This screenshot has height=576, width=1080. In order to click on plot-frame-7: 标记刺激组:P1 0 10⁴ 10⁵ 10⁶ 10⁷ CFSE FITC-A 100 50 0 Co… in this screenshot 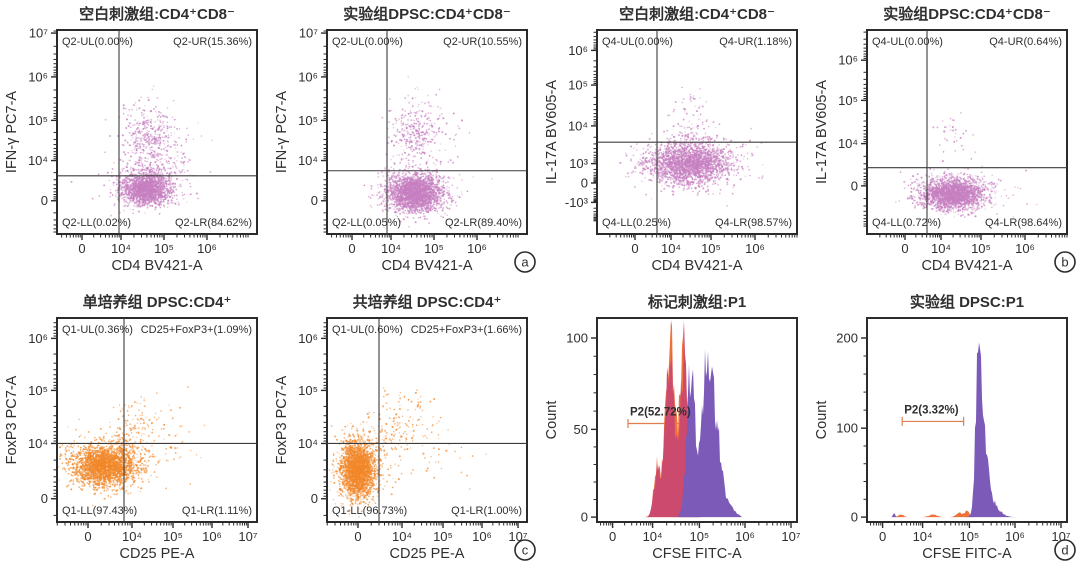, I will do `click(672, 427)`.